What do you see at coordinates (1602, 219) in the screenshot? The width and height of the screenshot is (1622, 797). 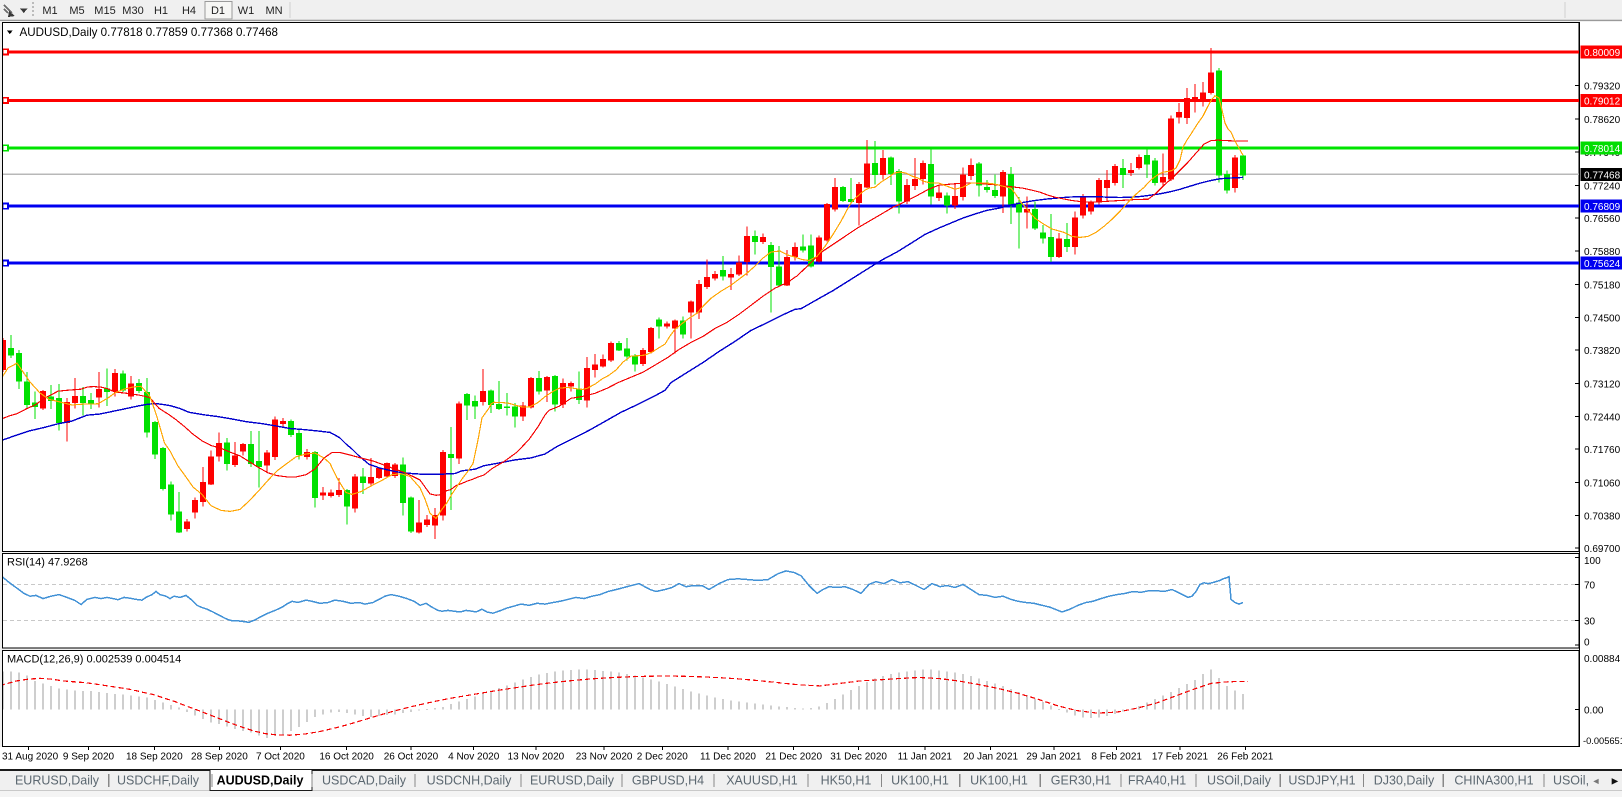 I see `svg-text: 0.76560` at bounding box center [1602, 219].